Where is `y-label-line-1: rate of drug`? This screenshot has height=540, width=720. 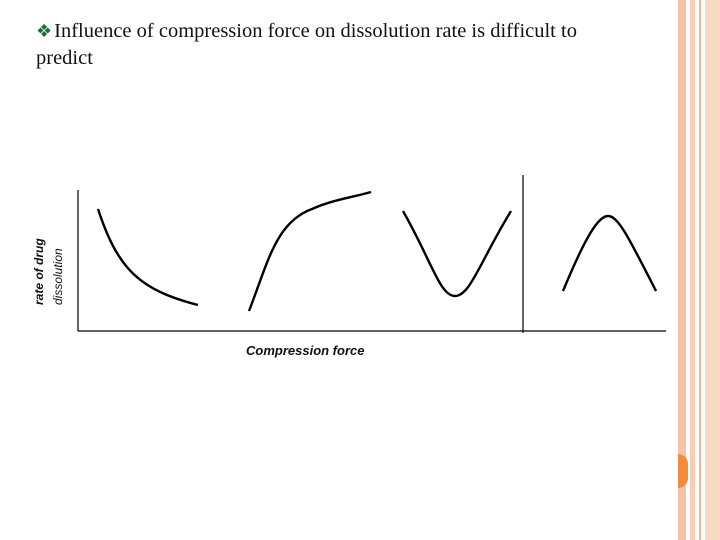
y-label-line-1: rate of drug is located at coordinates (39, 271).